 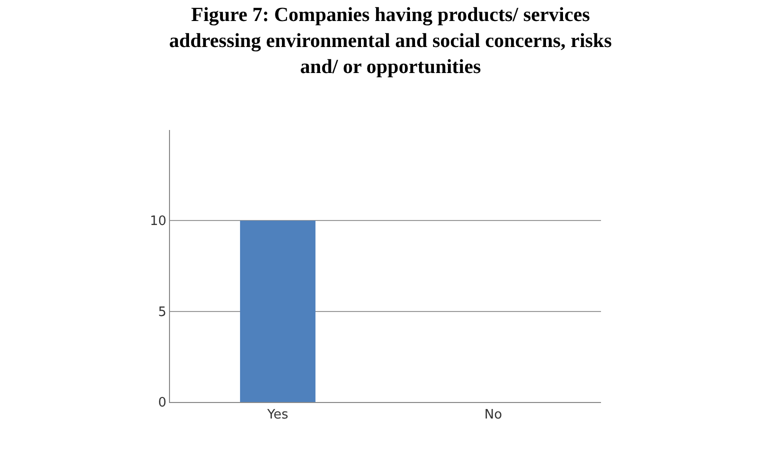 I want to click on y-tick-label: 10, so click(x=158, y=222).